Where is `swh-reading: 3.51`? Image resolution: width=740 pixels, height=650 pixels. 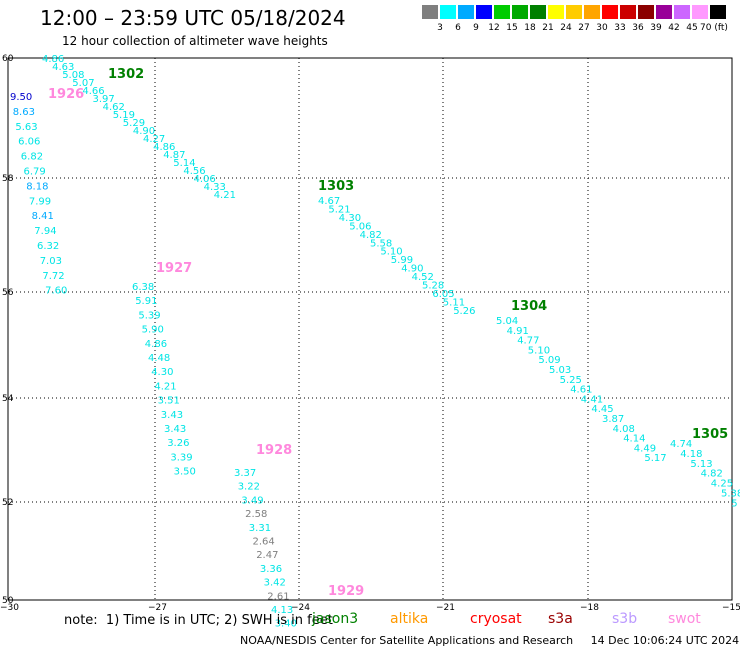 swh-reading: 3.51 is located at coordinates (169, 401).